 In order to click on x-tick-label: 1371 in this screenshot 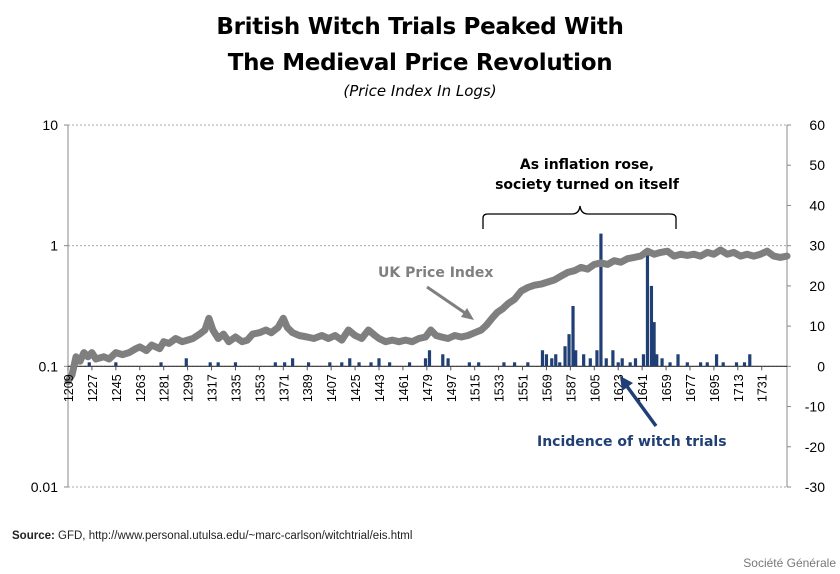, I will do `click(284, 388)`.